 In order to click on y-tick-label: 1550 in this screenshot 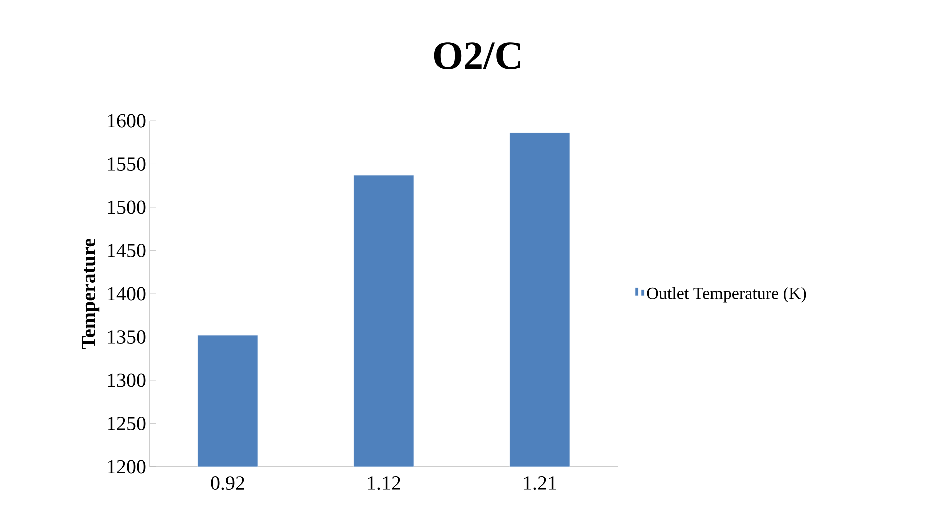, I will do `click(127, 164)`.